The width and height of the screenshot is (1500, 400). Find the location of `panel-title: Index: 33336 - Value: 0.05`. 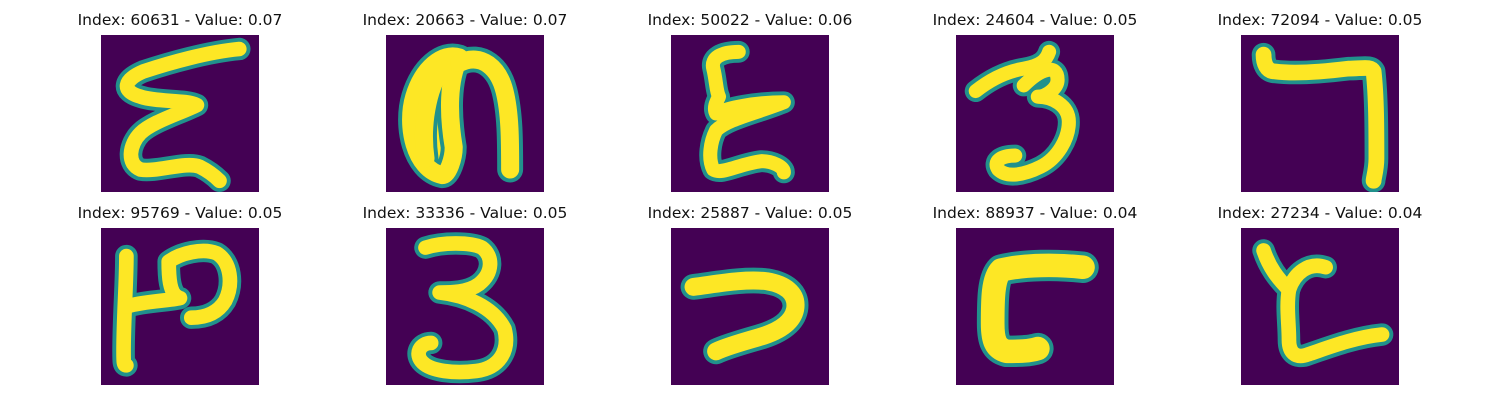

panel-title: Index: 33336 - Value: 0.05 is located at coordinates (465, 213).